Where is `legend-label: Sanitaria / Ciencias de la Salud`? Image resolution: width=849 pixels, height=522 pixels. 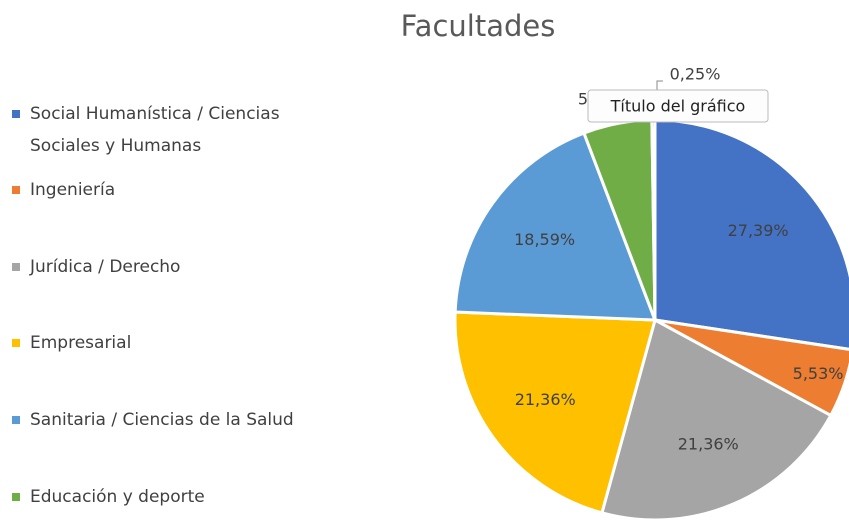 legend-label: Sanitaria / Ciencias de la Salud is located at coordinates (162, 420).